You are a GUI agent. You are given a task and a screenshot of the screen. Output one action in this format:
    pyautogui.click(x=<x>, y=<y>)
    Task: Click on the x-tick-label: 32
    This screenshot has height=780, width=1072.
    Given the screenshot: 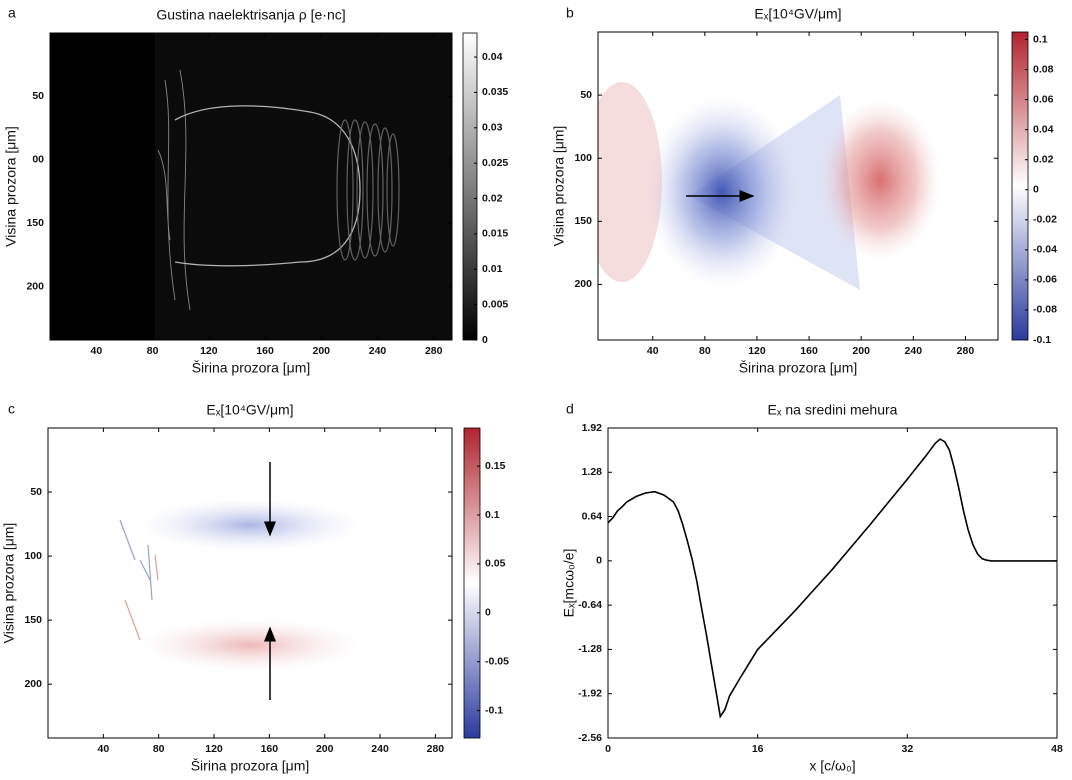 What is the action you would take?
    pyautogui.click(x=907, y=749)
    